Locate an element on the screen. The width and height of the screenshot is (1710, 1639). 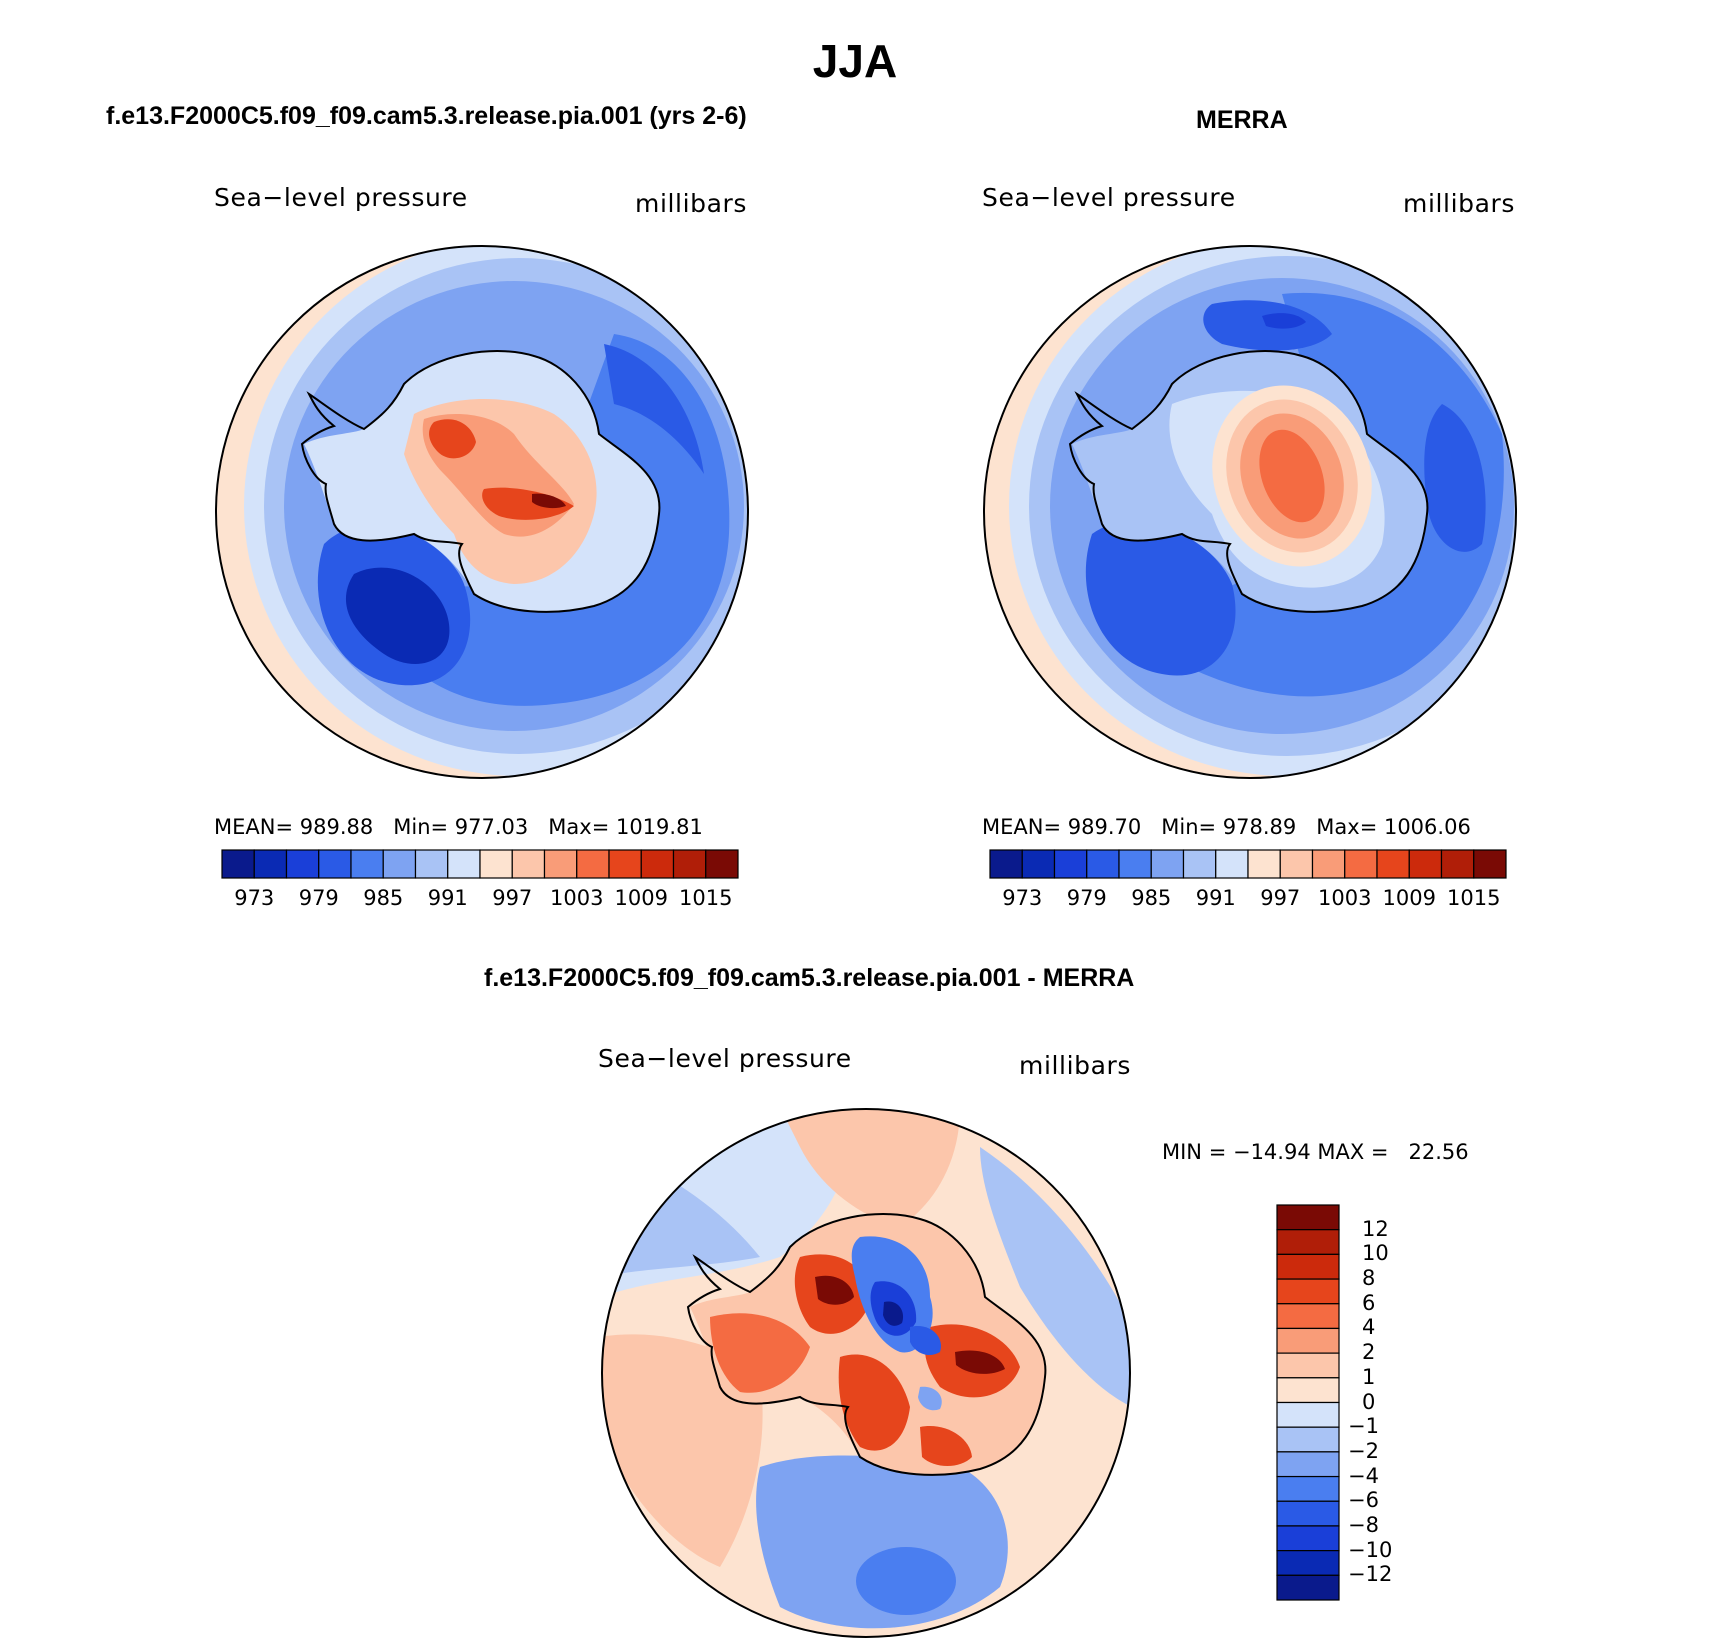
panel3-colorbar-label: −10 is located at coordinates (1370, 1549).